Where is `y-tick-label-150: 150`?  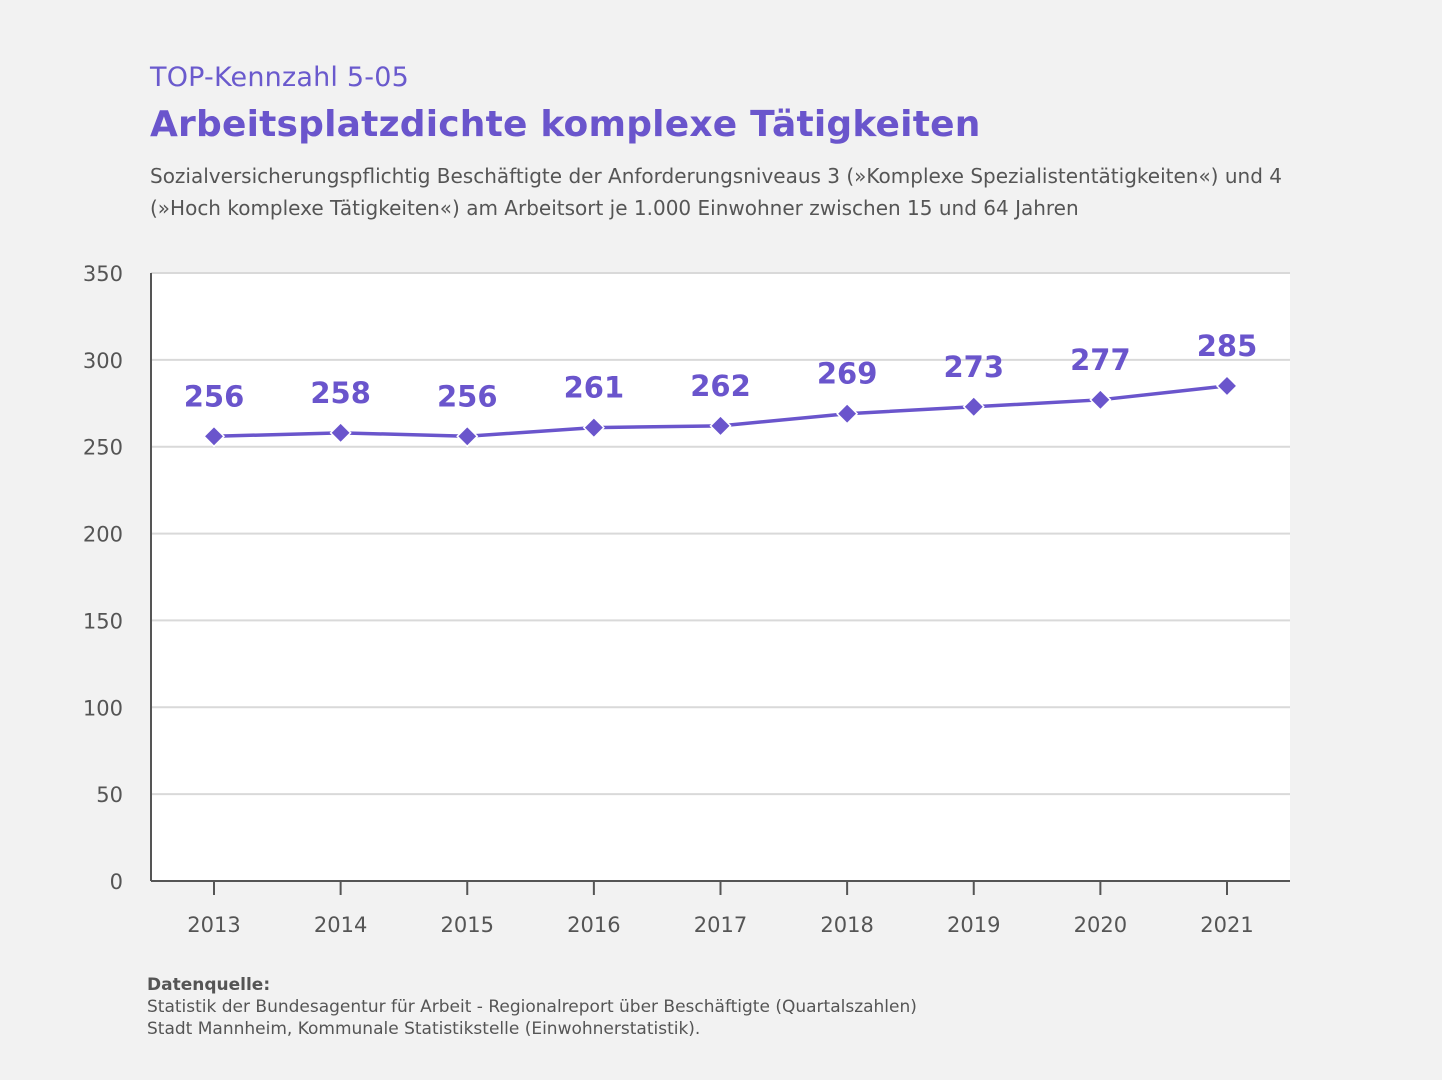 y-tick-label-150: 150 is located at coordinates (103, 621).